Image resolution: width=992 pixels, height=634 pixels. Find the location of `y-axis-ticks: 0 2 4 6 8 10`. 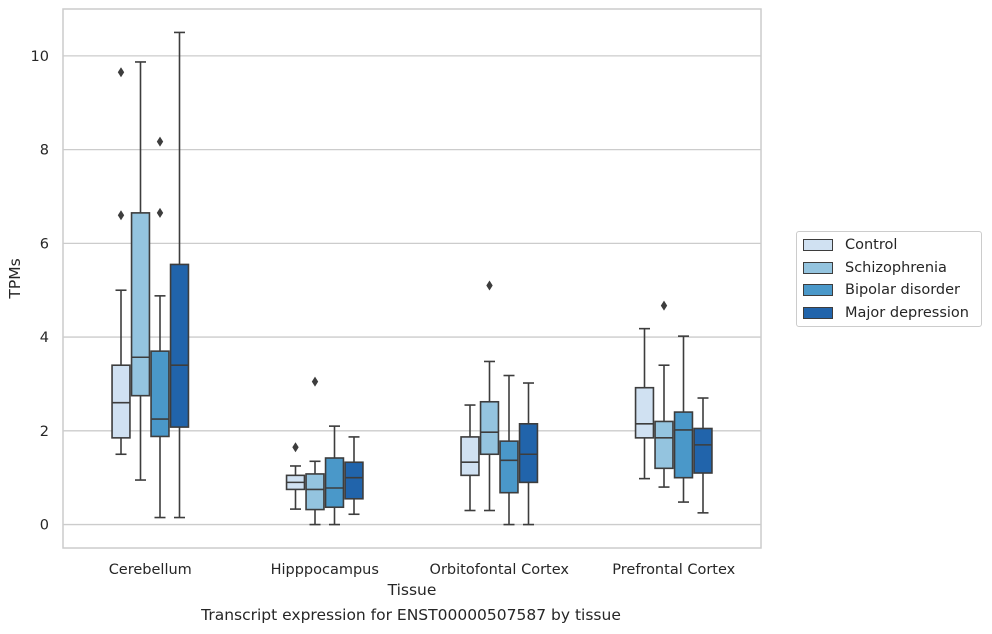

y-axis-ticks: 0 2 4 6 8 10 is located at coordinates (40, 291).